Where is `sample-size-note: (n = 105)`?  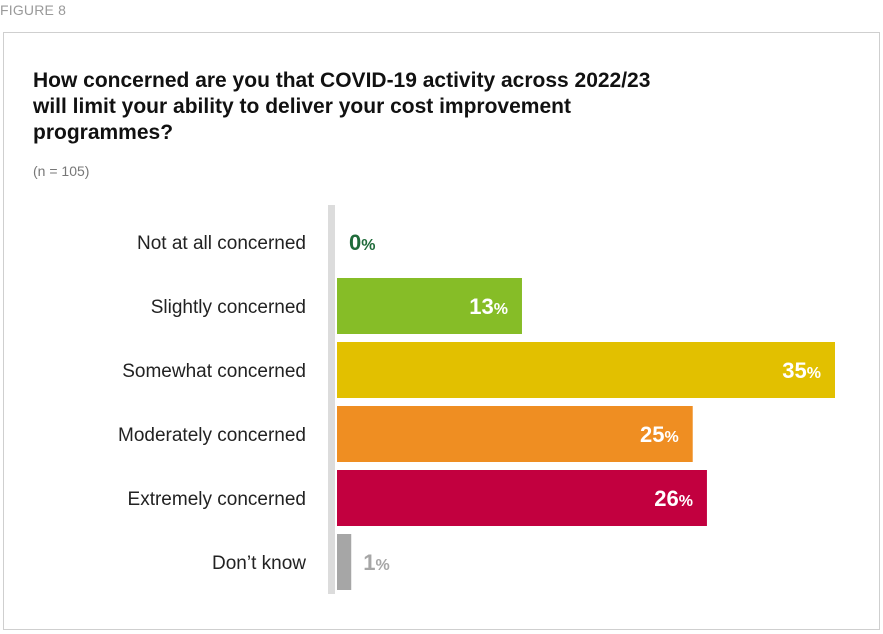 sample-size-note: (n = 105) is located at coordinates (61, 171).